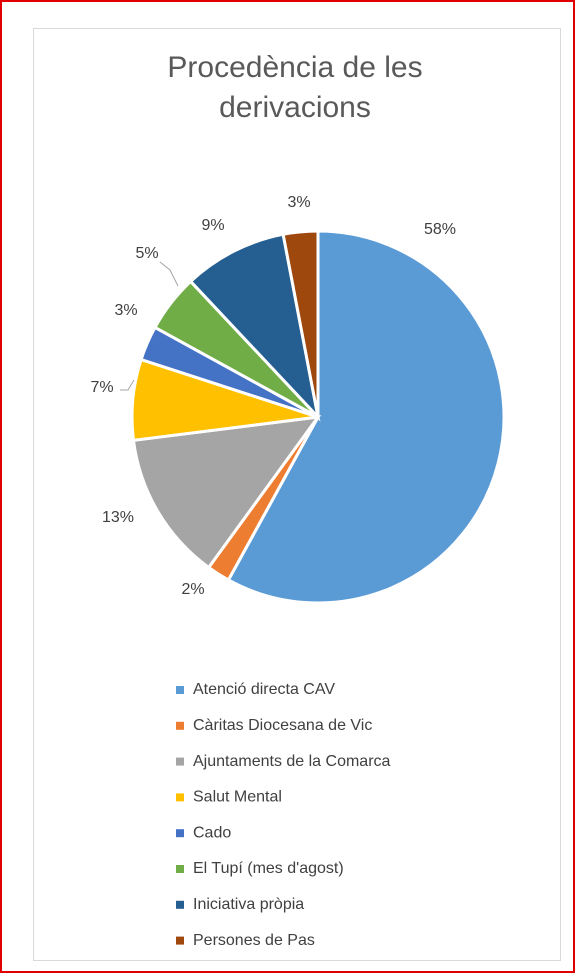 This screenshot has height=973, width=575. What do you see at coordinates (440, 229) in the screenshot?
I see `data-label: 58%` at bounding box center [440, 229].